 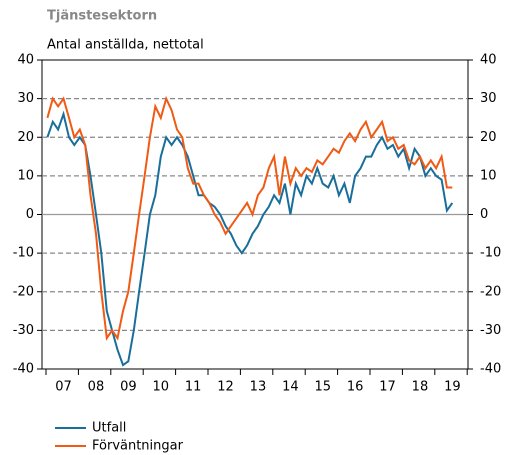 What do you see at coordinates (490, 291) in the screenshot?
I see `y2-tick-label: -20` at bounding box center [490, 291].